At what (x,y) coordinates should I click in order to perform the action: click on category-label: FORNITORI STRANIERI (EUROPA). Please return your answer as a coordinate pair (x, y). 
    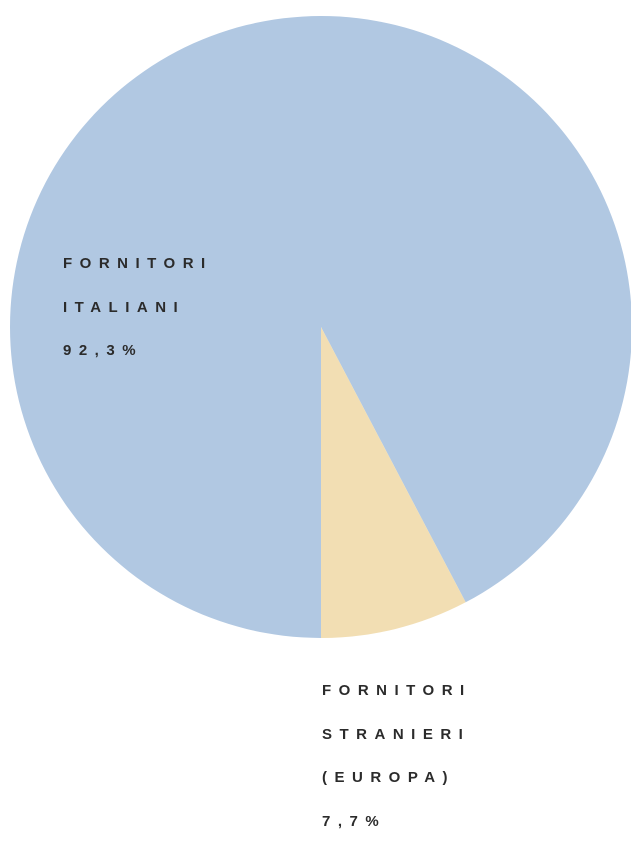
    Looking at the image, I should click on (434, 734).